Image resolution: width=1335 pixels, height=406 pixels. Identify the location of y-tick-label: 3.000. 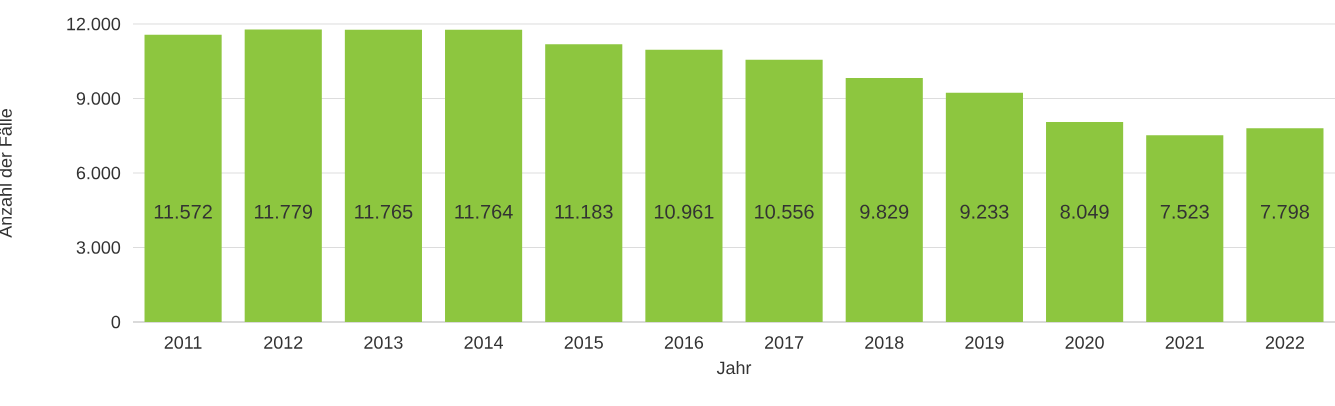
(98, 247).